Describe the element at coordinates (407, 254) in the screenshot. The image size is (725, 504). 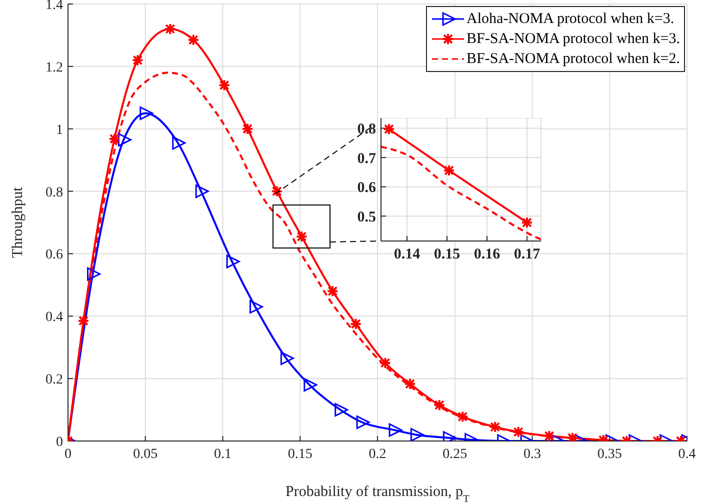
I see `x-tick-label: 0.14` at that location.